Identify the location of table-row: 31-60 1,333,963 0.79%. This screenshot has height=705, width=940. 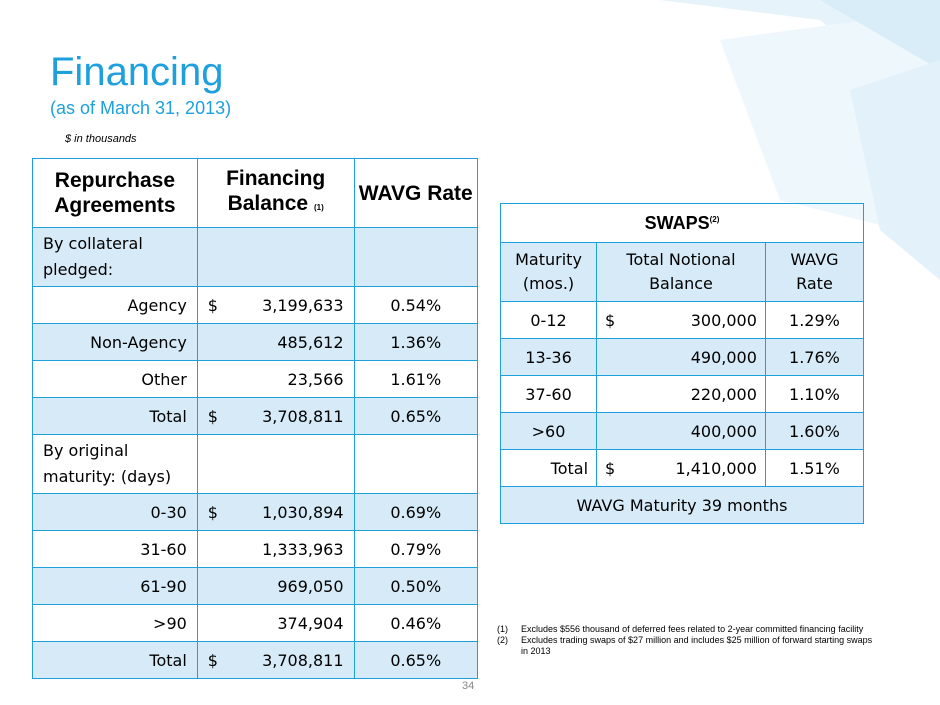
(255, 549).